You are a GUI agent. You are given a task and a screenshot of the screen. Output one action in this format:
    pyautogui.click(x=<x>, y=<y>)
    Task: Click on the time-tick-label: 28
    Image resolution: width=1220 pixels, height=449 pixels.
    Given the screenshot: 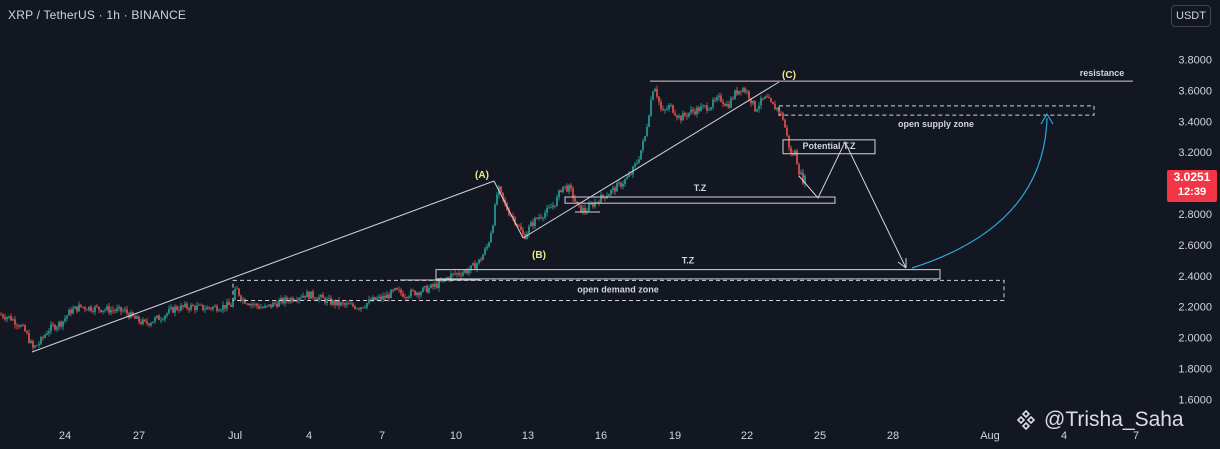 What is the action you would take?
    pyautogui.click(x=893, y=436)
    